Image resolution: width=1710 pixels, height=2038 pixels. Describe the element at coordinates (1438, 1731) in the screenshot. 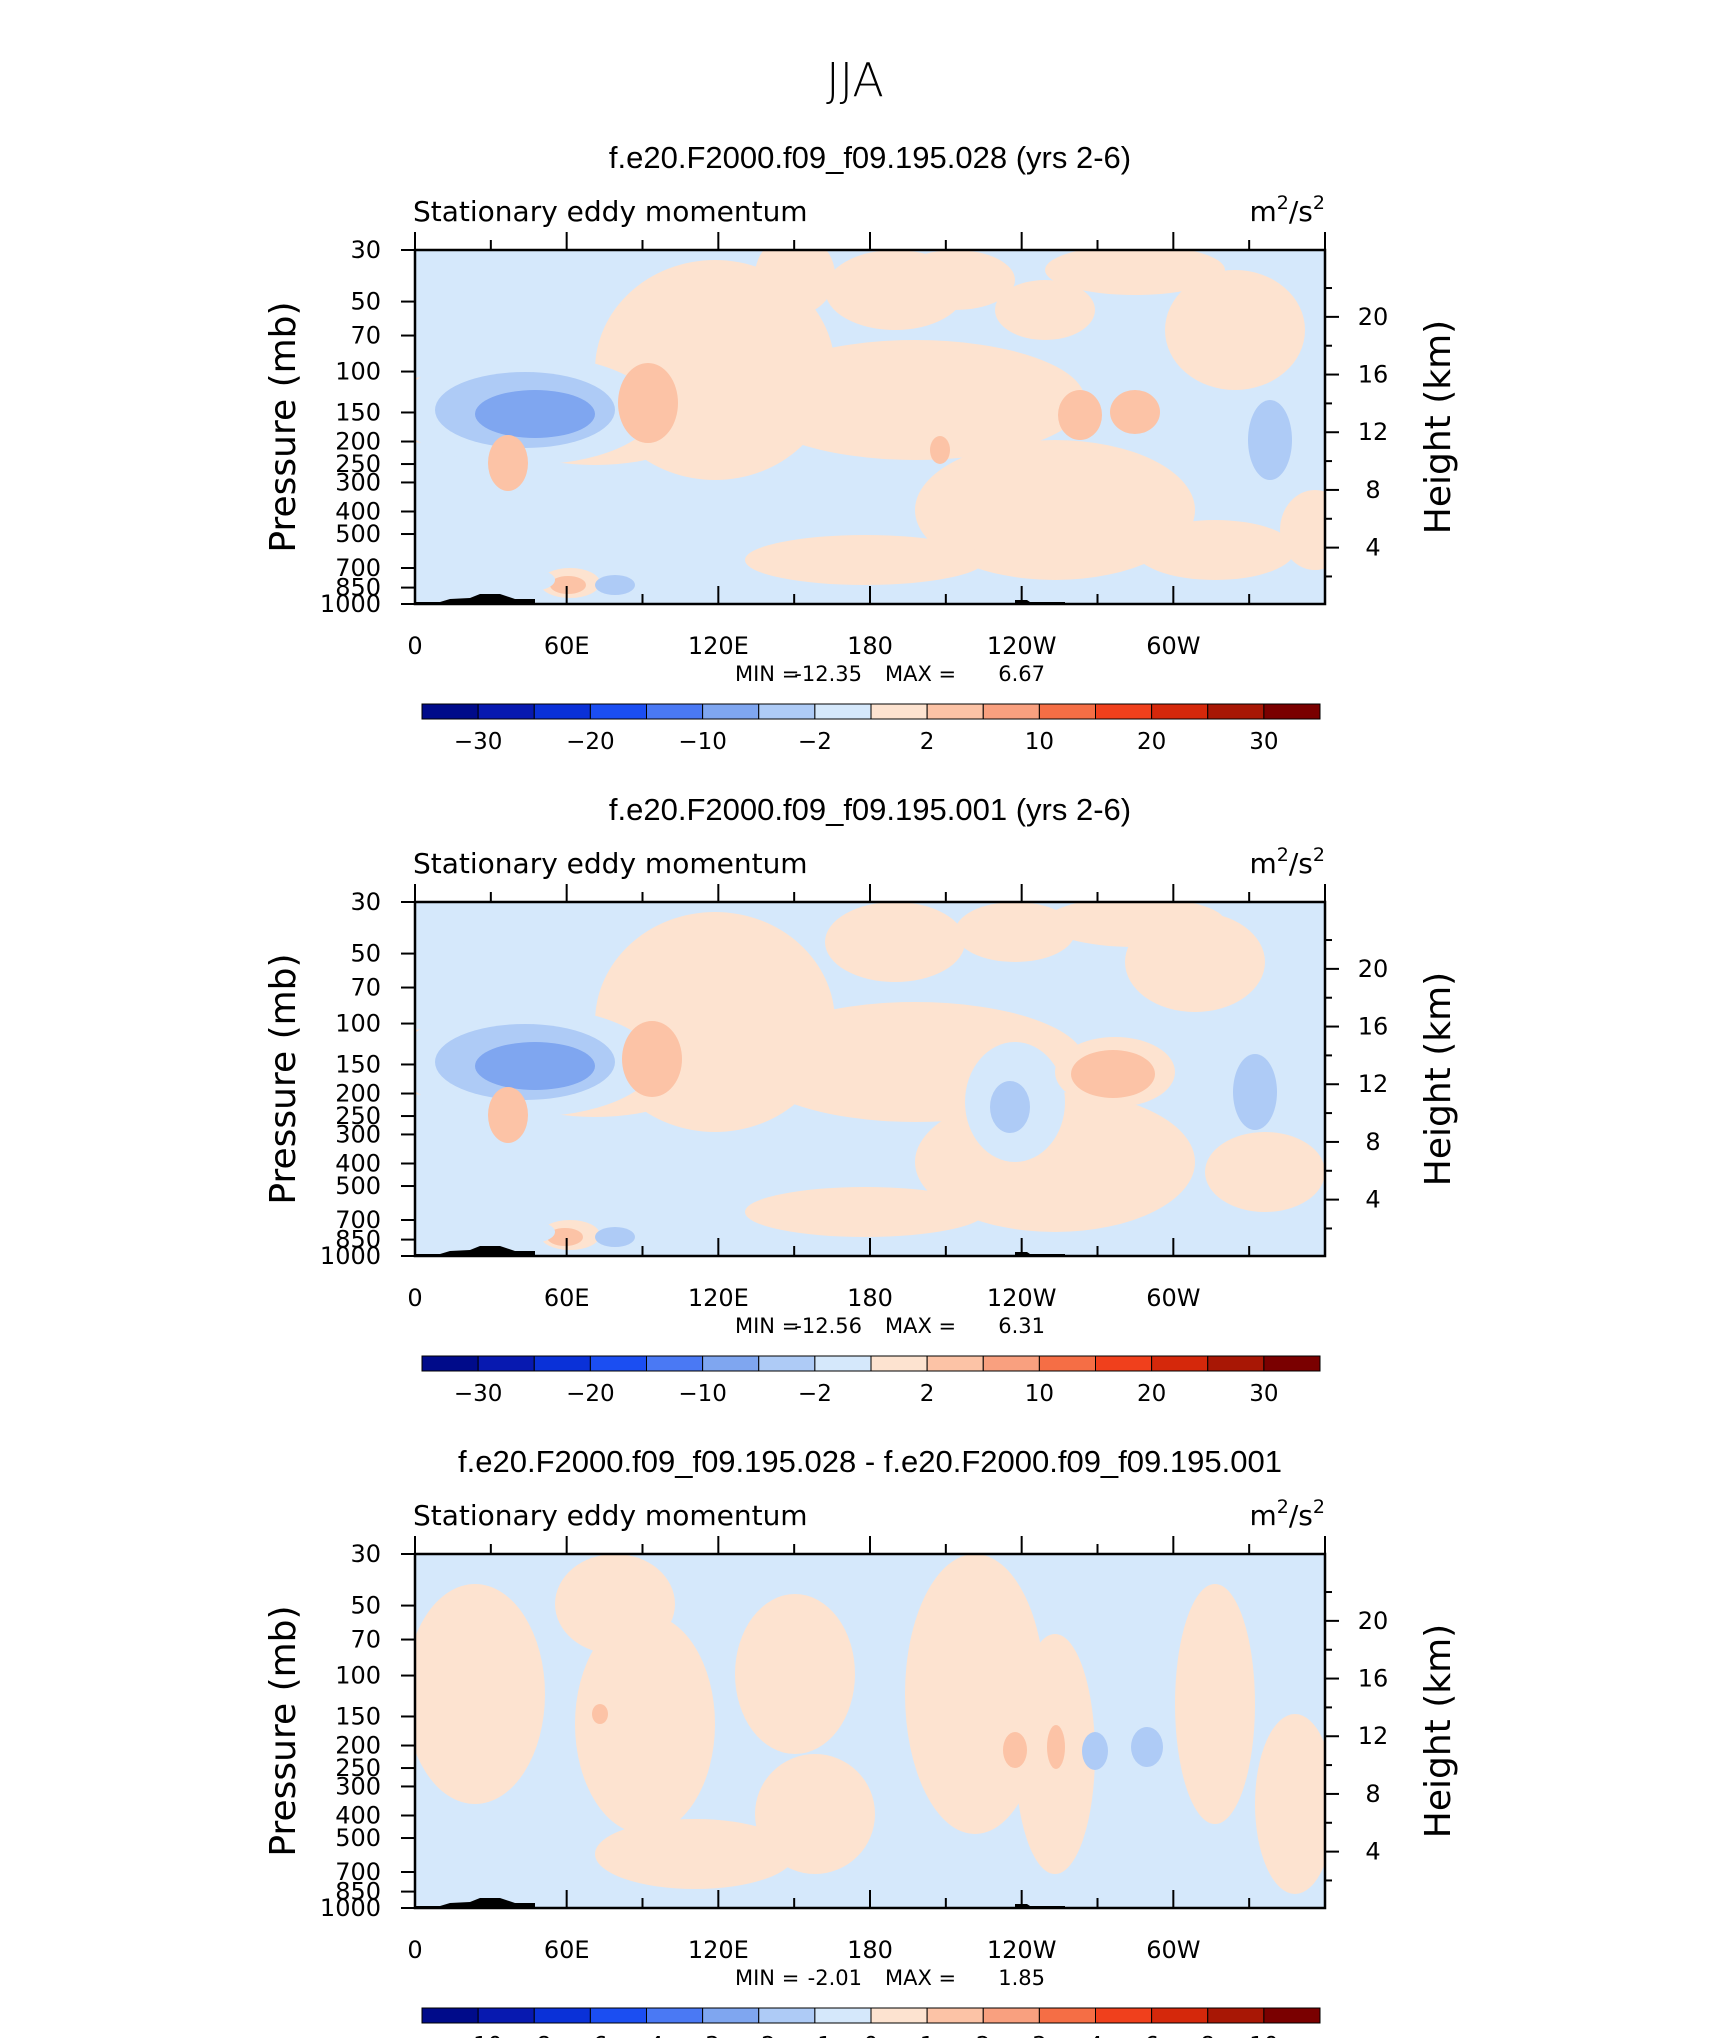

I see `y2-axis-title: Height (km)` at that location.